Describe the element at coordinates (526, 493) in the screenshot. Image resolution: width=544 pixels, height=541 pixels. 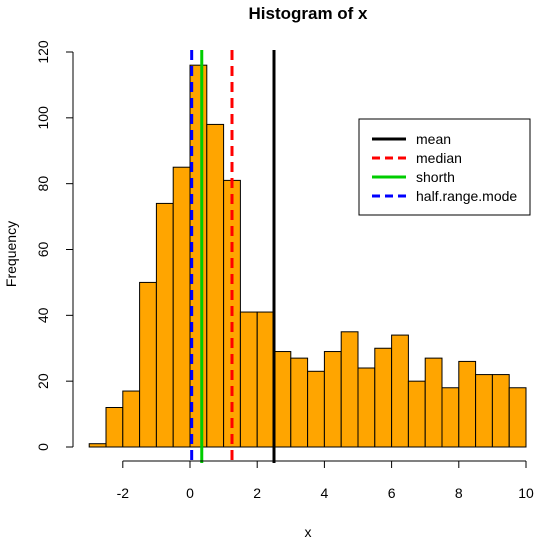
I see `x-tick-label: 10` at that location.